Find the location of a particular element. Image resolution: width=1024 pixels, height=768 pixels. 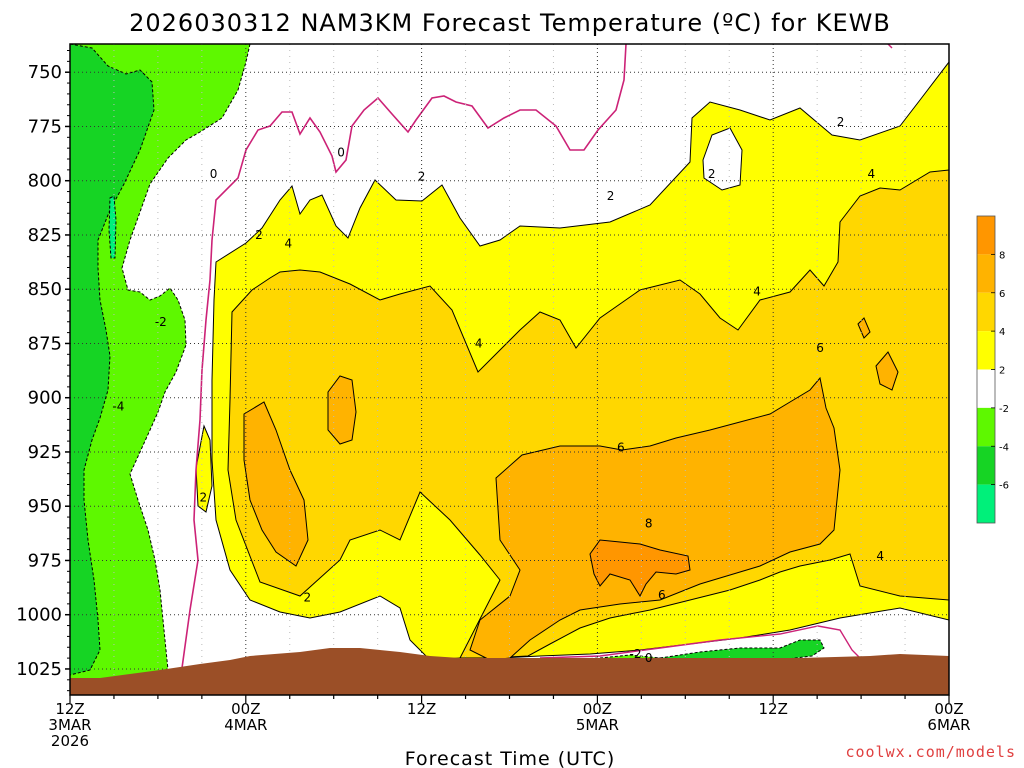

y-tick-label: 775 is located at coordinates (45, 126).